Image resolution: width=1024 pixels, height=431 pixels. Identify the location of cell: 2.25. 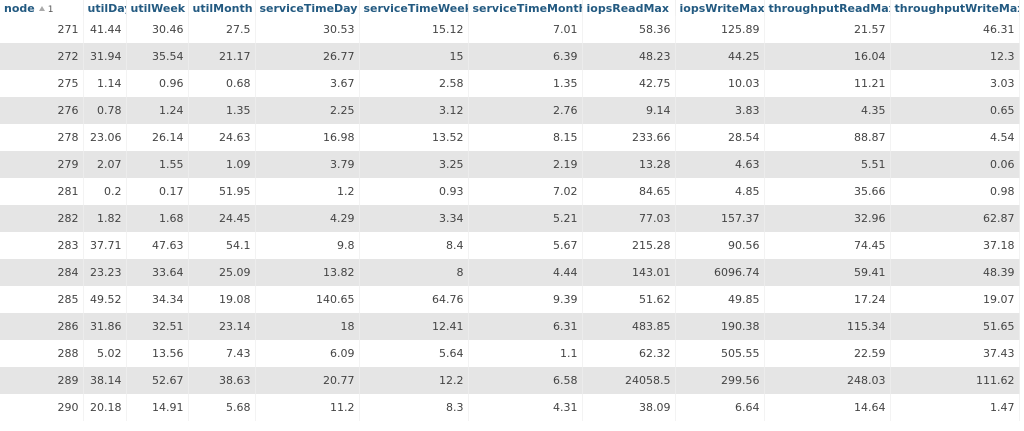
(307, 110).